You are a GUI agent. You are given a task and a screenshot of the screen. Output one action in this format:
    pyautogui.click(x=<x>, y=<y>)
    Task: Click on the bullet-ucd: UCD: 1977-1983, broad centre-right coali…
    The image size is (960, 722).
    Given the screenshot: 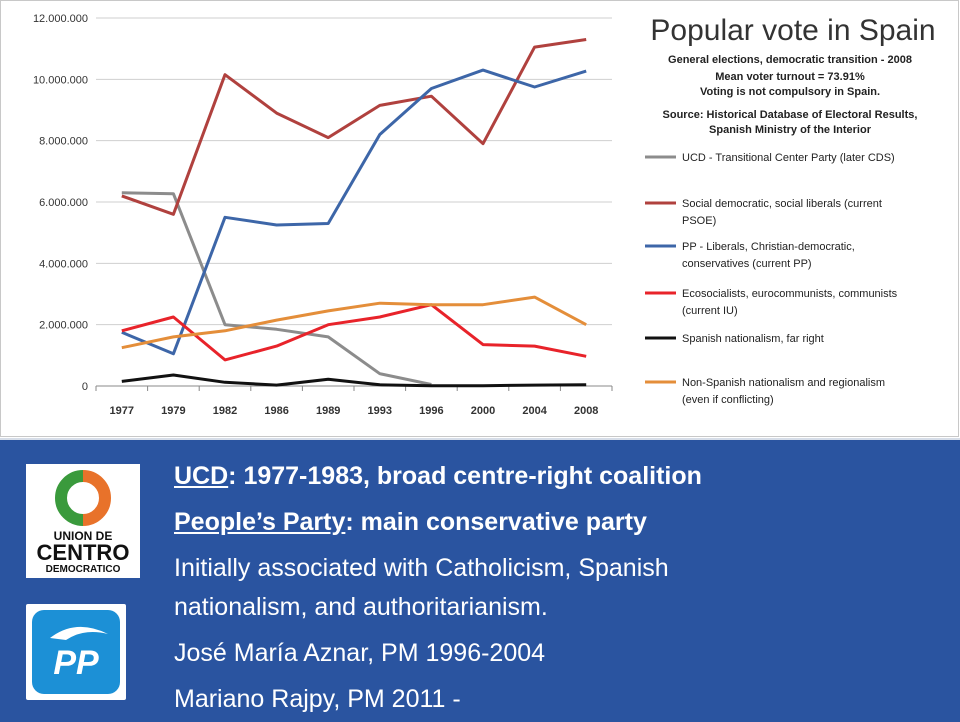 What is the action you would take?
    pyautogui.click(x=438, y=476)
    